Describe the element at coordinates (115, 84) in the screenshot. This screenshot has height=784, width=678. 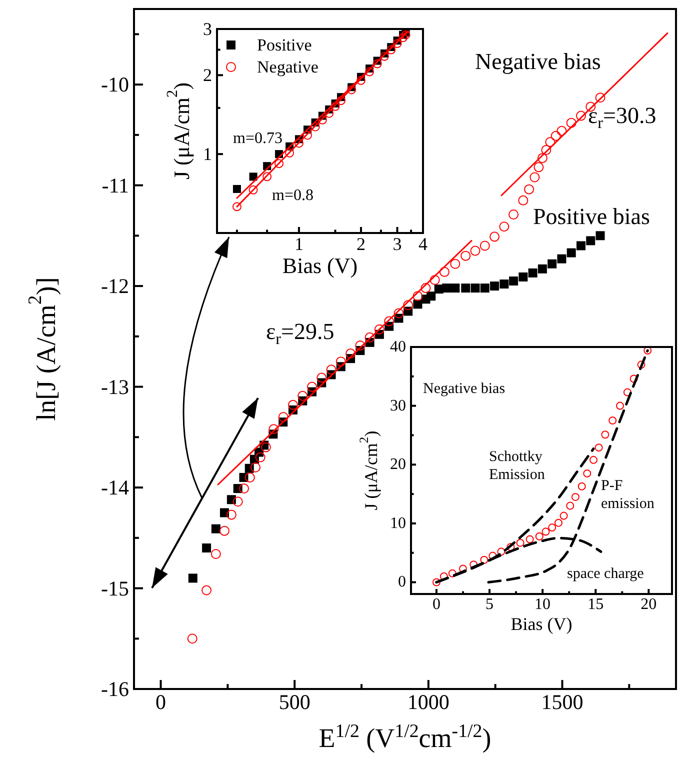
I see `y-tick-label: -10` at that location.